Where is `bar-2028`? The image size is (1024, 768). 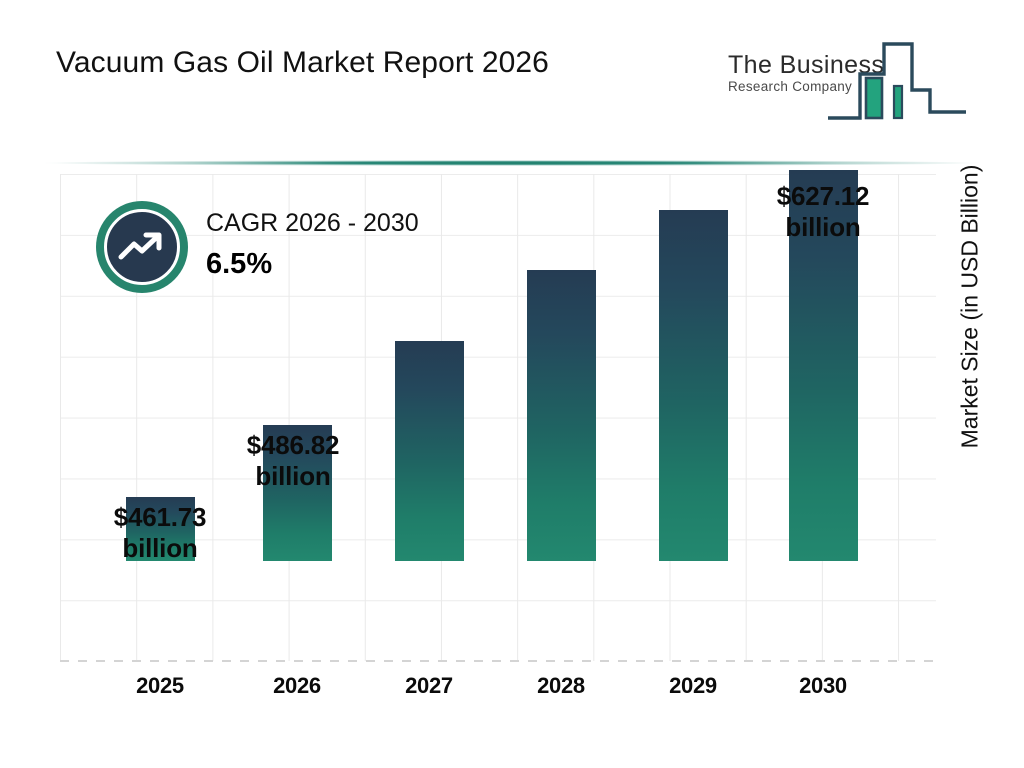
bar-2028 is located at coordinates (561, 415).